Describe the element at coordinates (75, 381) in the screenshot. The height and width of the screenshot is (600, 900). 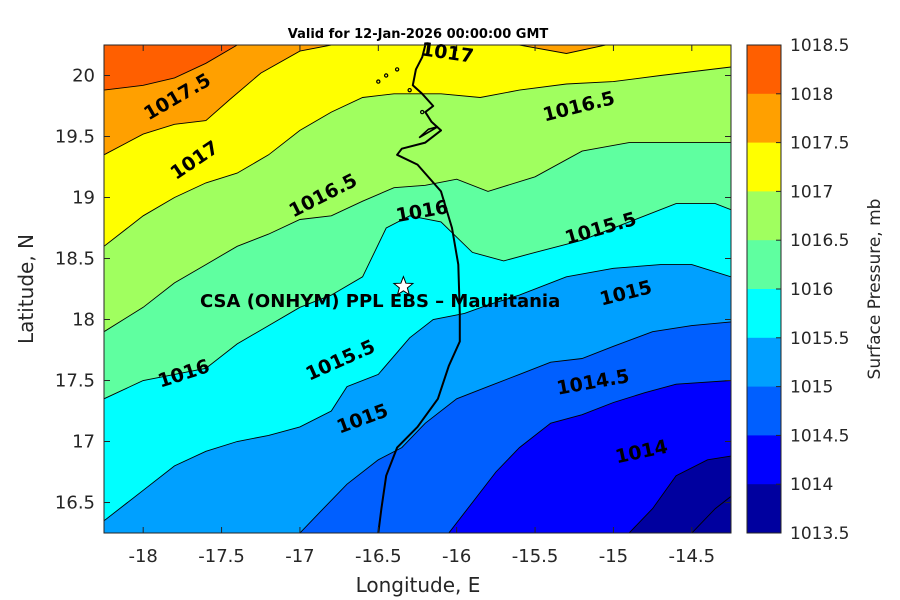
I see `y-tick-label: 17.5` at that location.